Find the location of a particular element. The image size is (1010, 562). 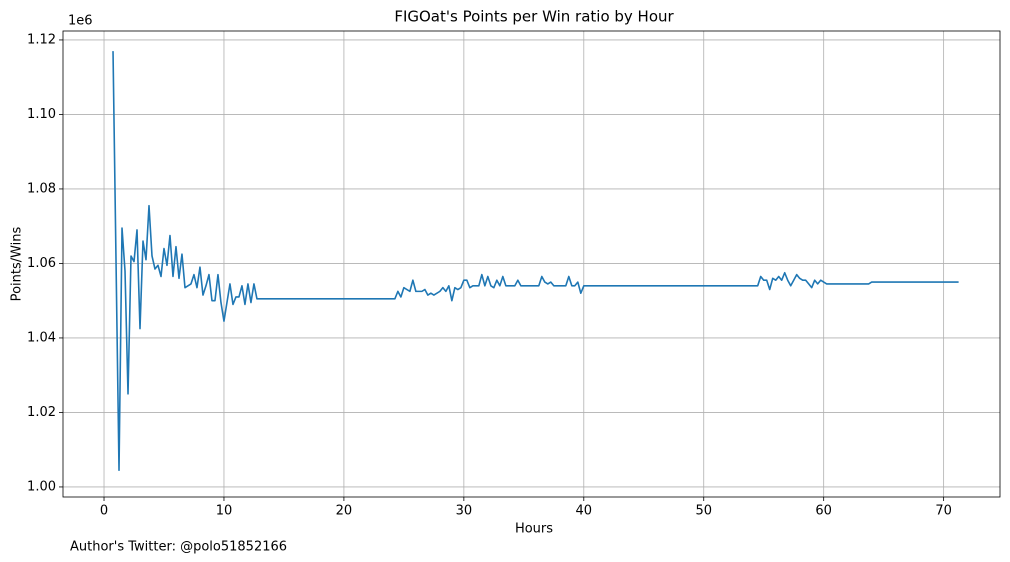

x-tick-label: 0 is located at coordinates (104, 511).